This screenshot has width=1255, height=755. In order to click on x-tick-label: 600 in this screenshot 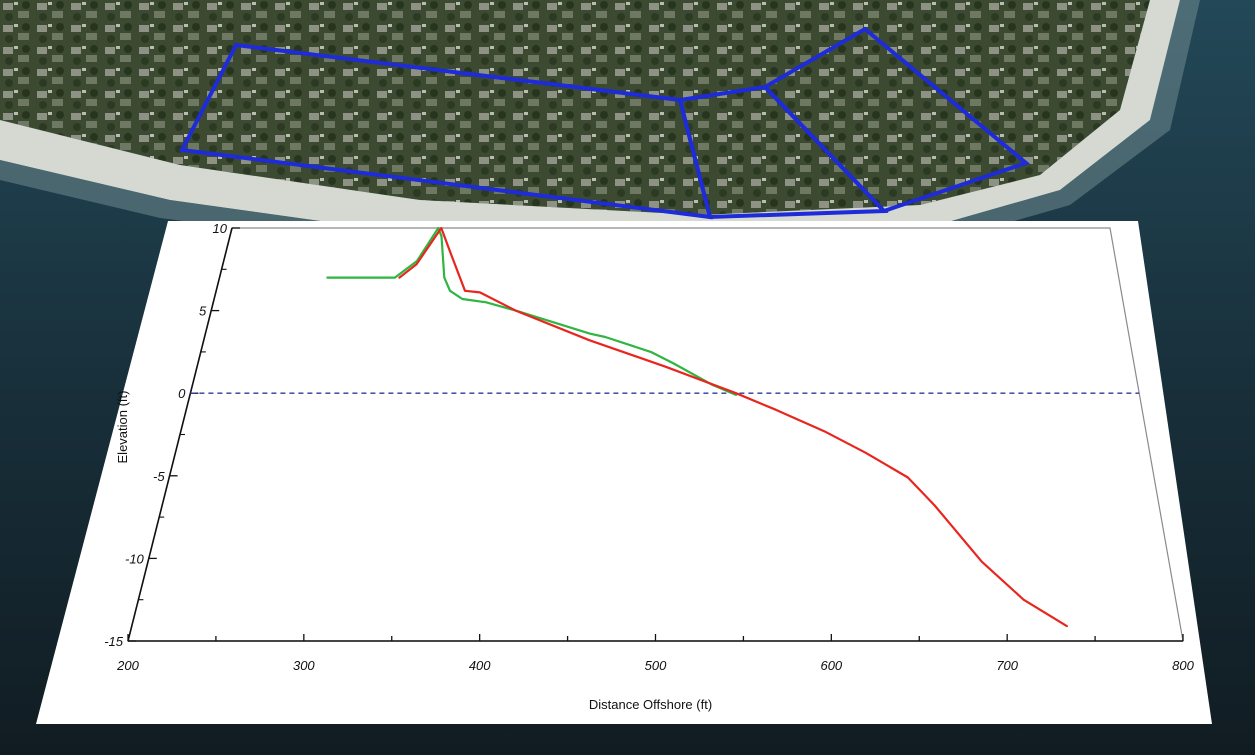, I will do `click(831, 665)`.